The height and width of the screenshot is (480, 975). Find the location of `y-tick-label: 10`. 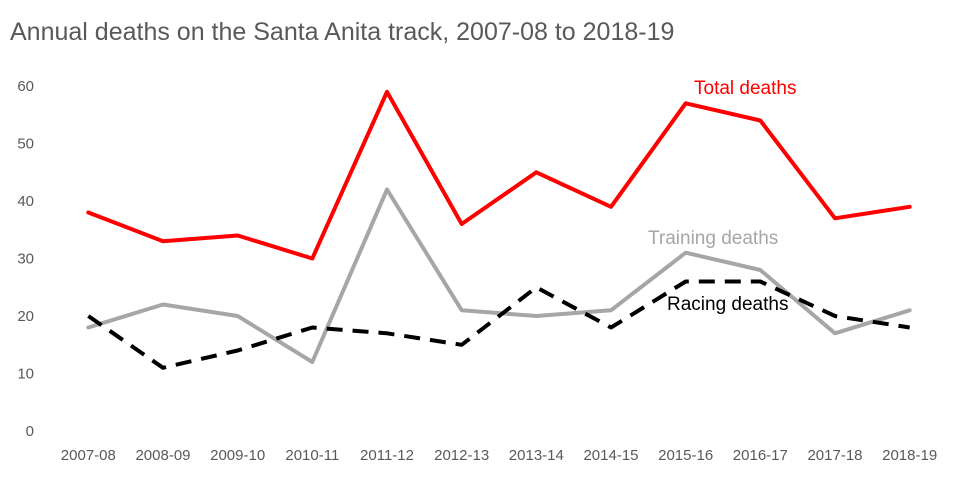

y-tick-label: 10 is located at coordinates (25, 374).